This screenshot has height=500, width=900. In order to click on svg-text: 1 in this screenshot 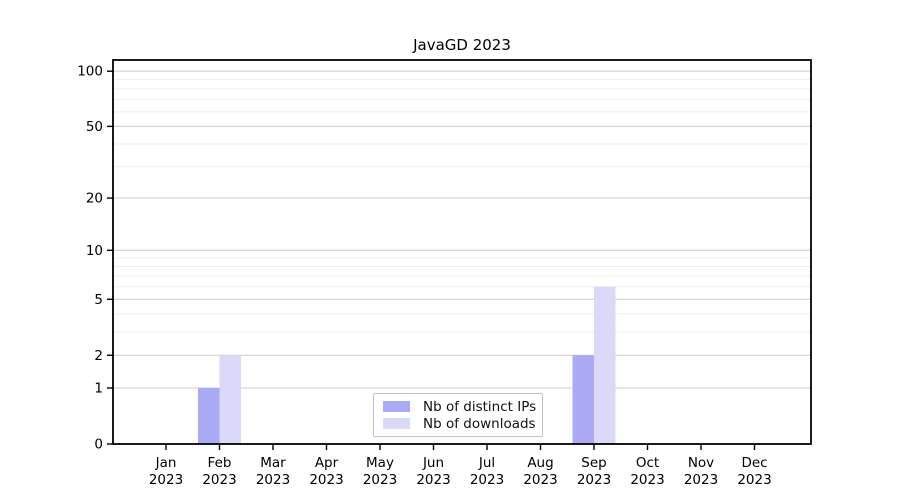, I will do `click(98, 389)`.